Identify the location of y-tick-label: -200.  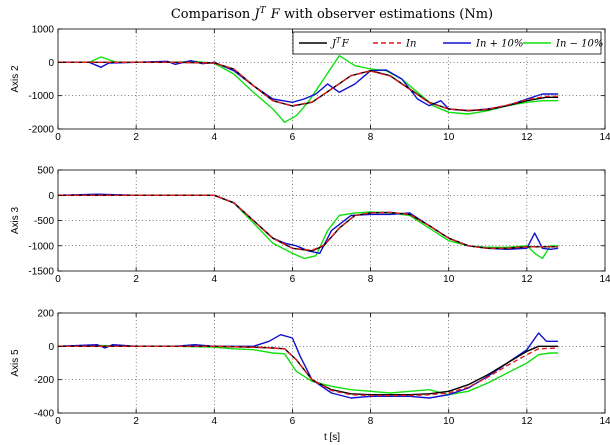
(44, 380).